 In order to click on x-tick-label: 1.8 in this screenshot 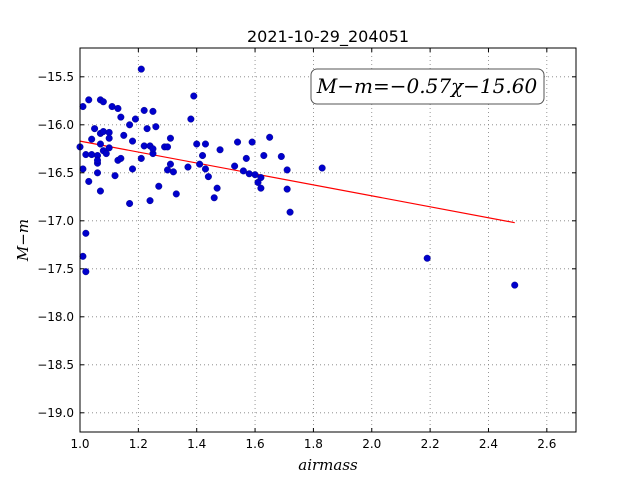, I will do `click(313, 444)`.